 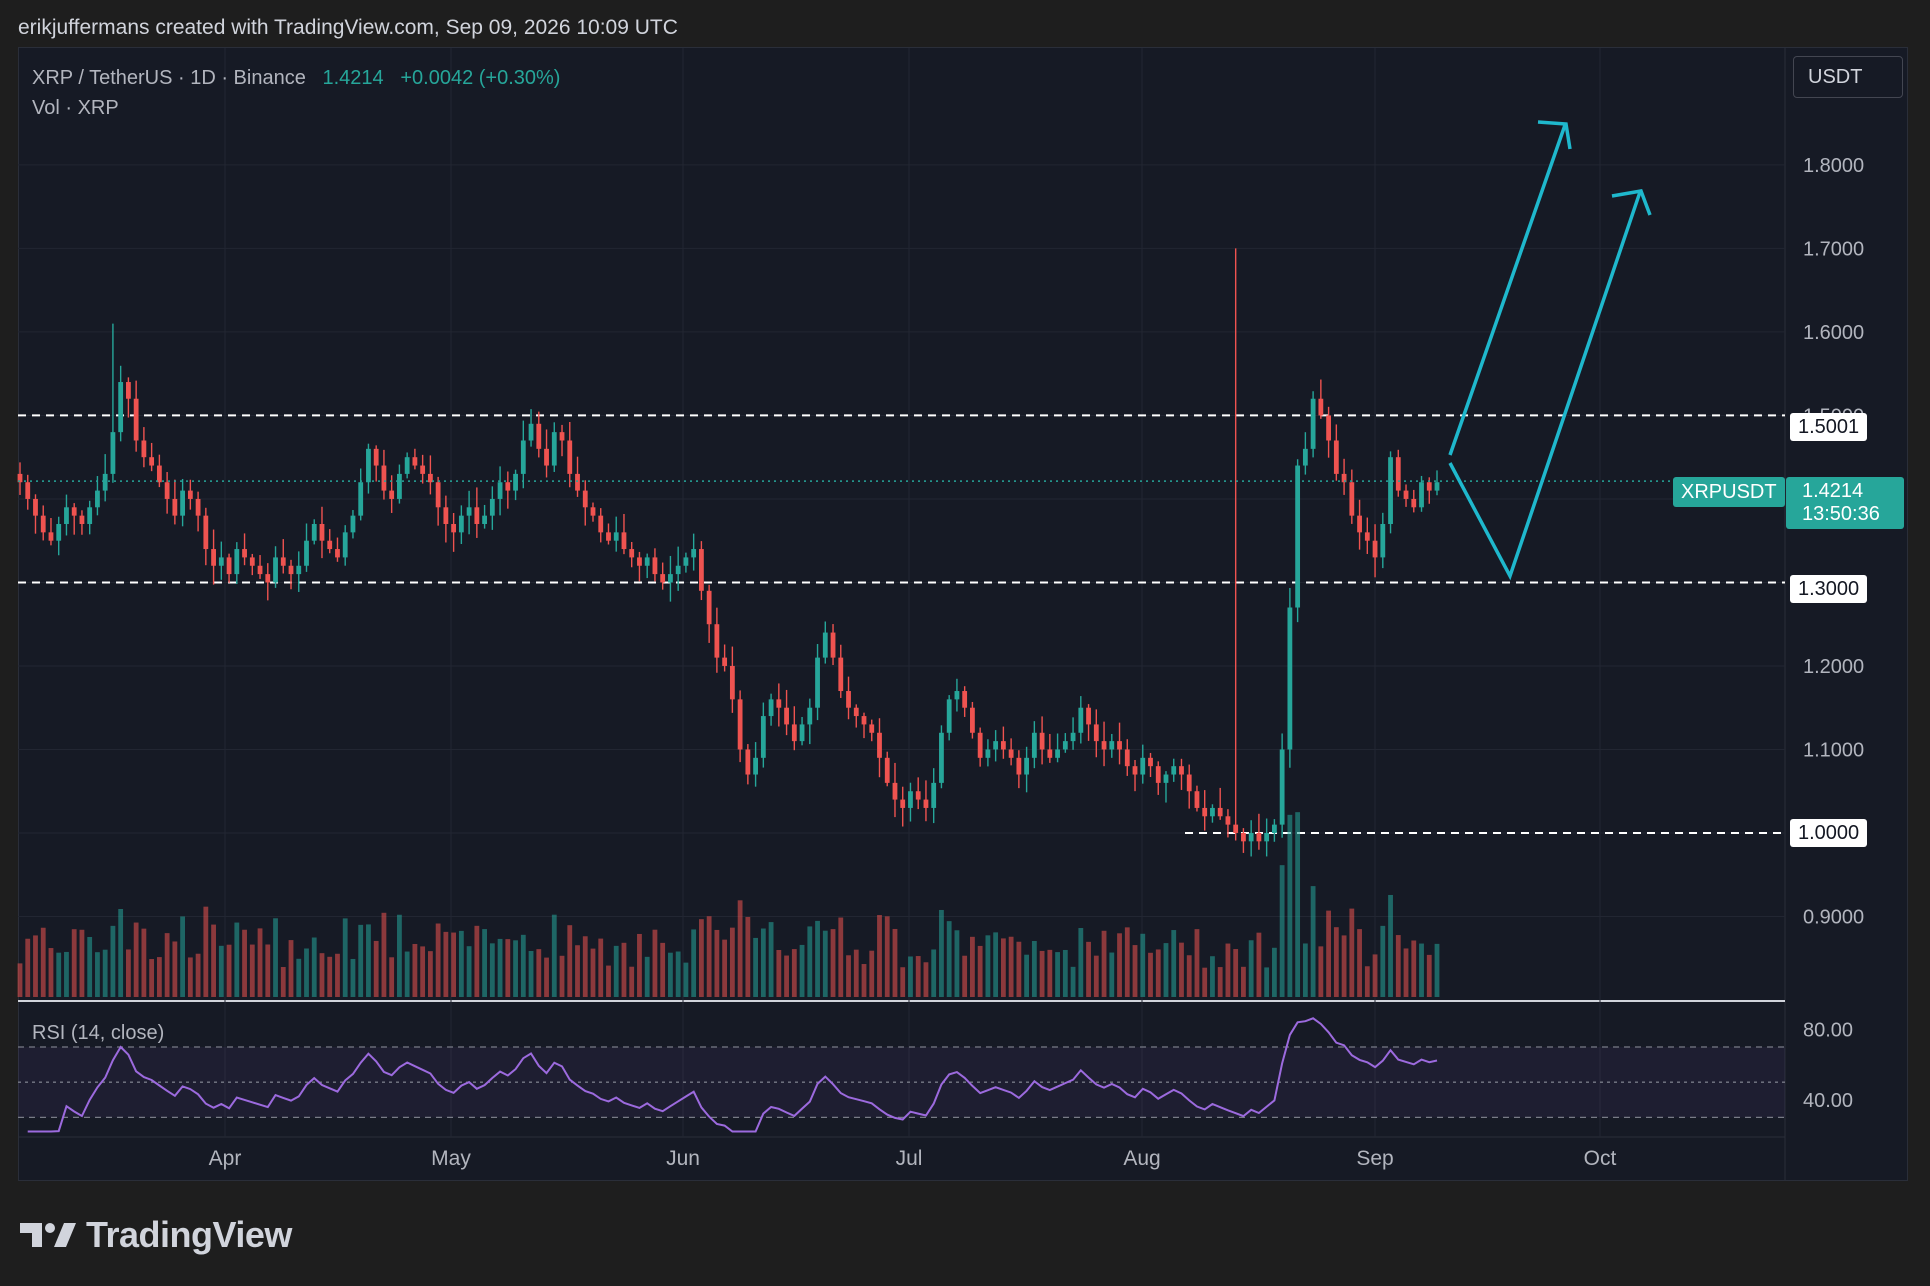 What do you see at coordinates (1848, 77) in the screenshot?
I see `currency-button: USDT` at bounding box center [1848, 77].